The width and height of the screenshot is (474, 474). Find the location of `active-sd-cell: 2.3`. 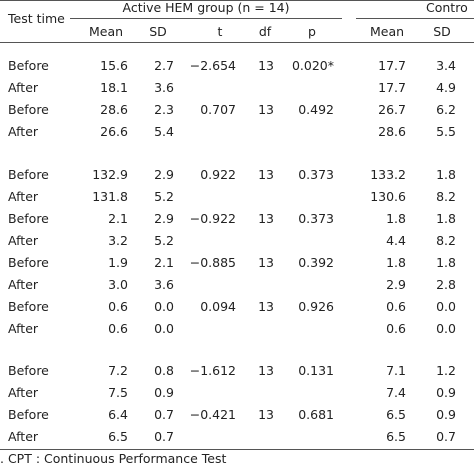

active-sd-cell: 2.3 is located at coordinates (164, 109).